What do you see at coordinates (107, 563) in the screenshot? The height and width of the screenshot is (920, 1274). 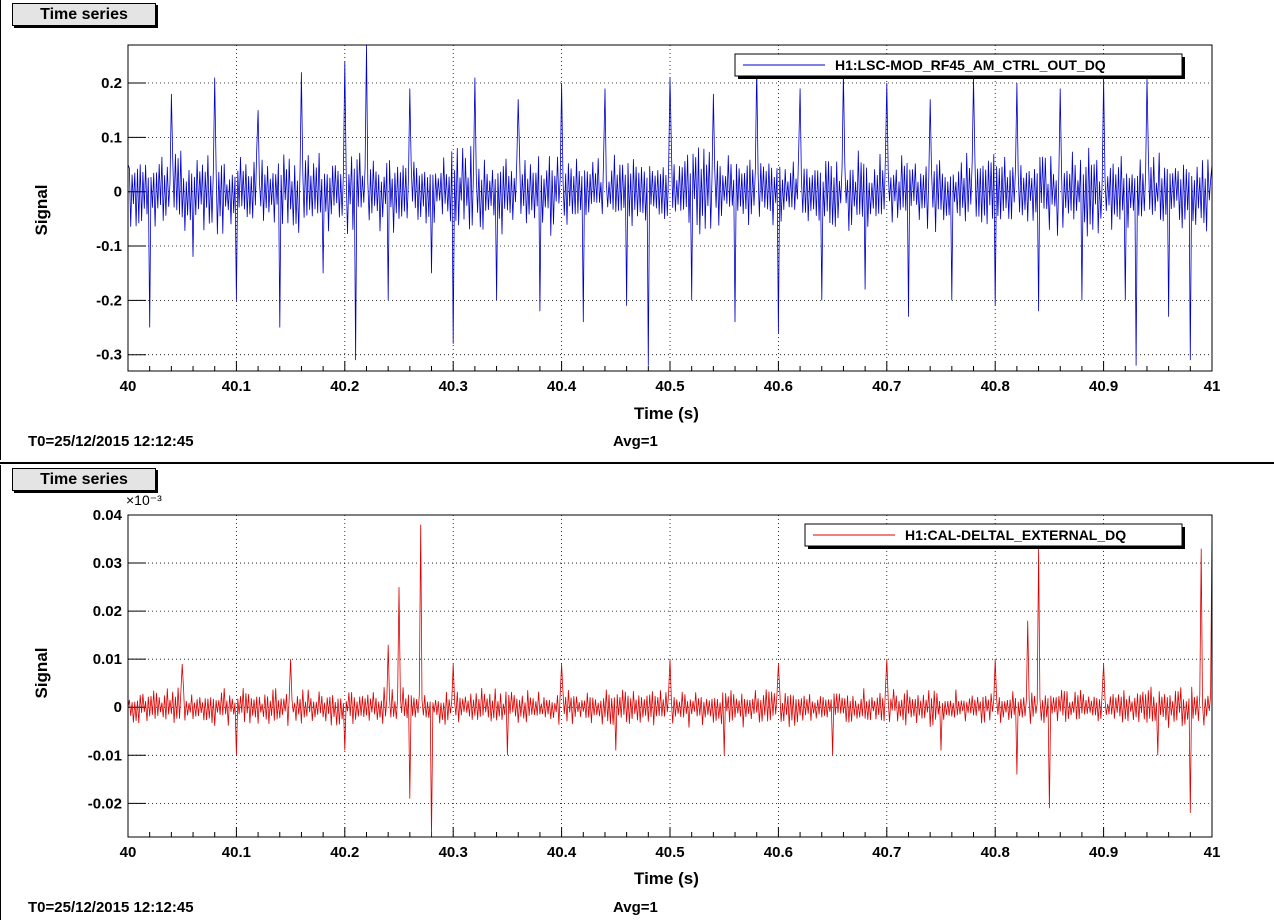 I see `y-tick-label: 0.03` at bounding box center [107, 563].